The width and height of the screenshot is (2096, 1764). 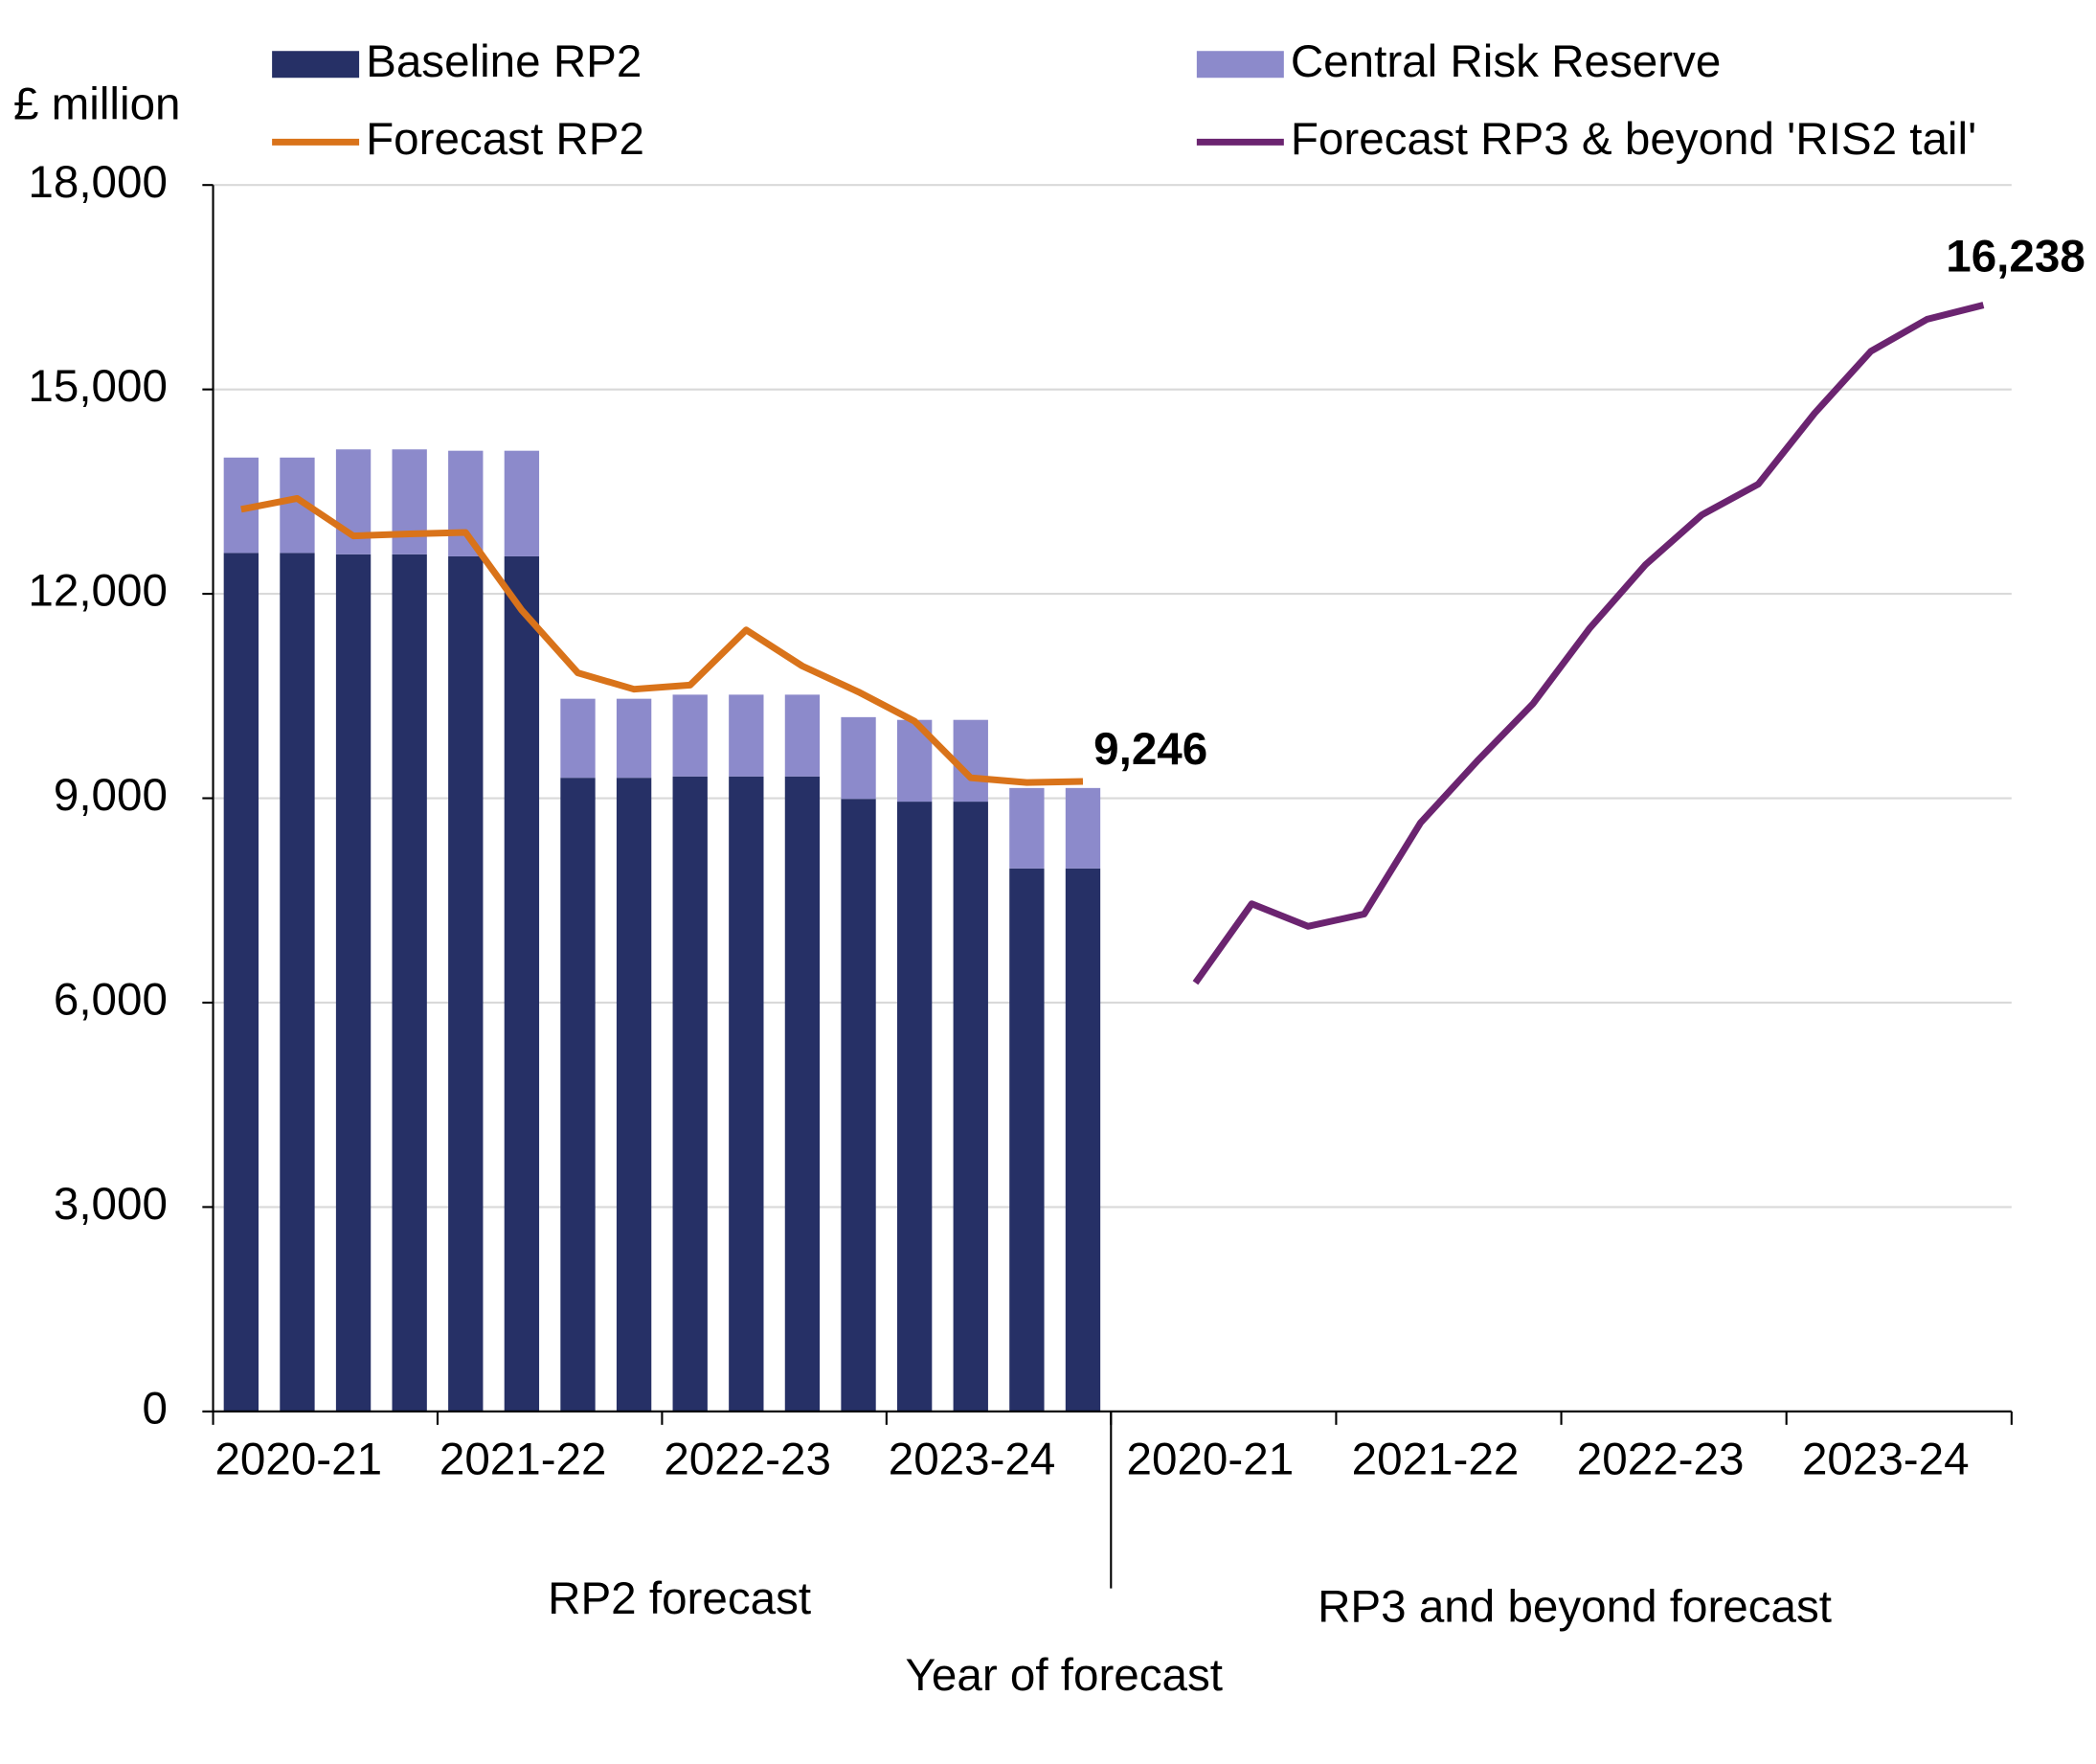 What do you see at coordinates (98, 386) in the screenshot?
I see `y-tick-label: 15,000` at bounding box center [98, 386].